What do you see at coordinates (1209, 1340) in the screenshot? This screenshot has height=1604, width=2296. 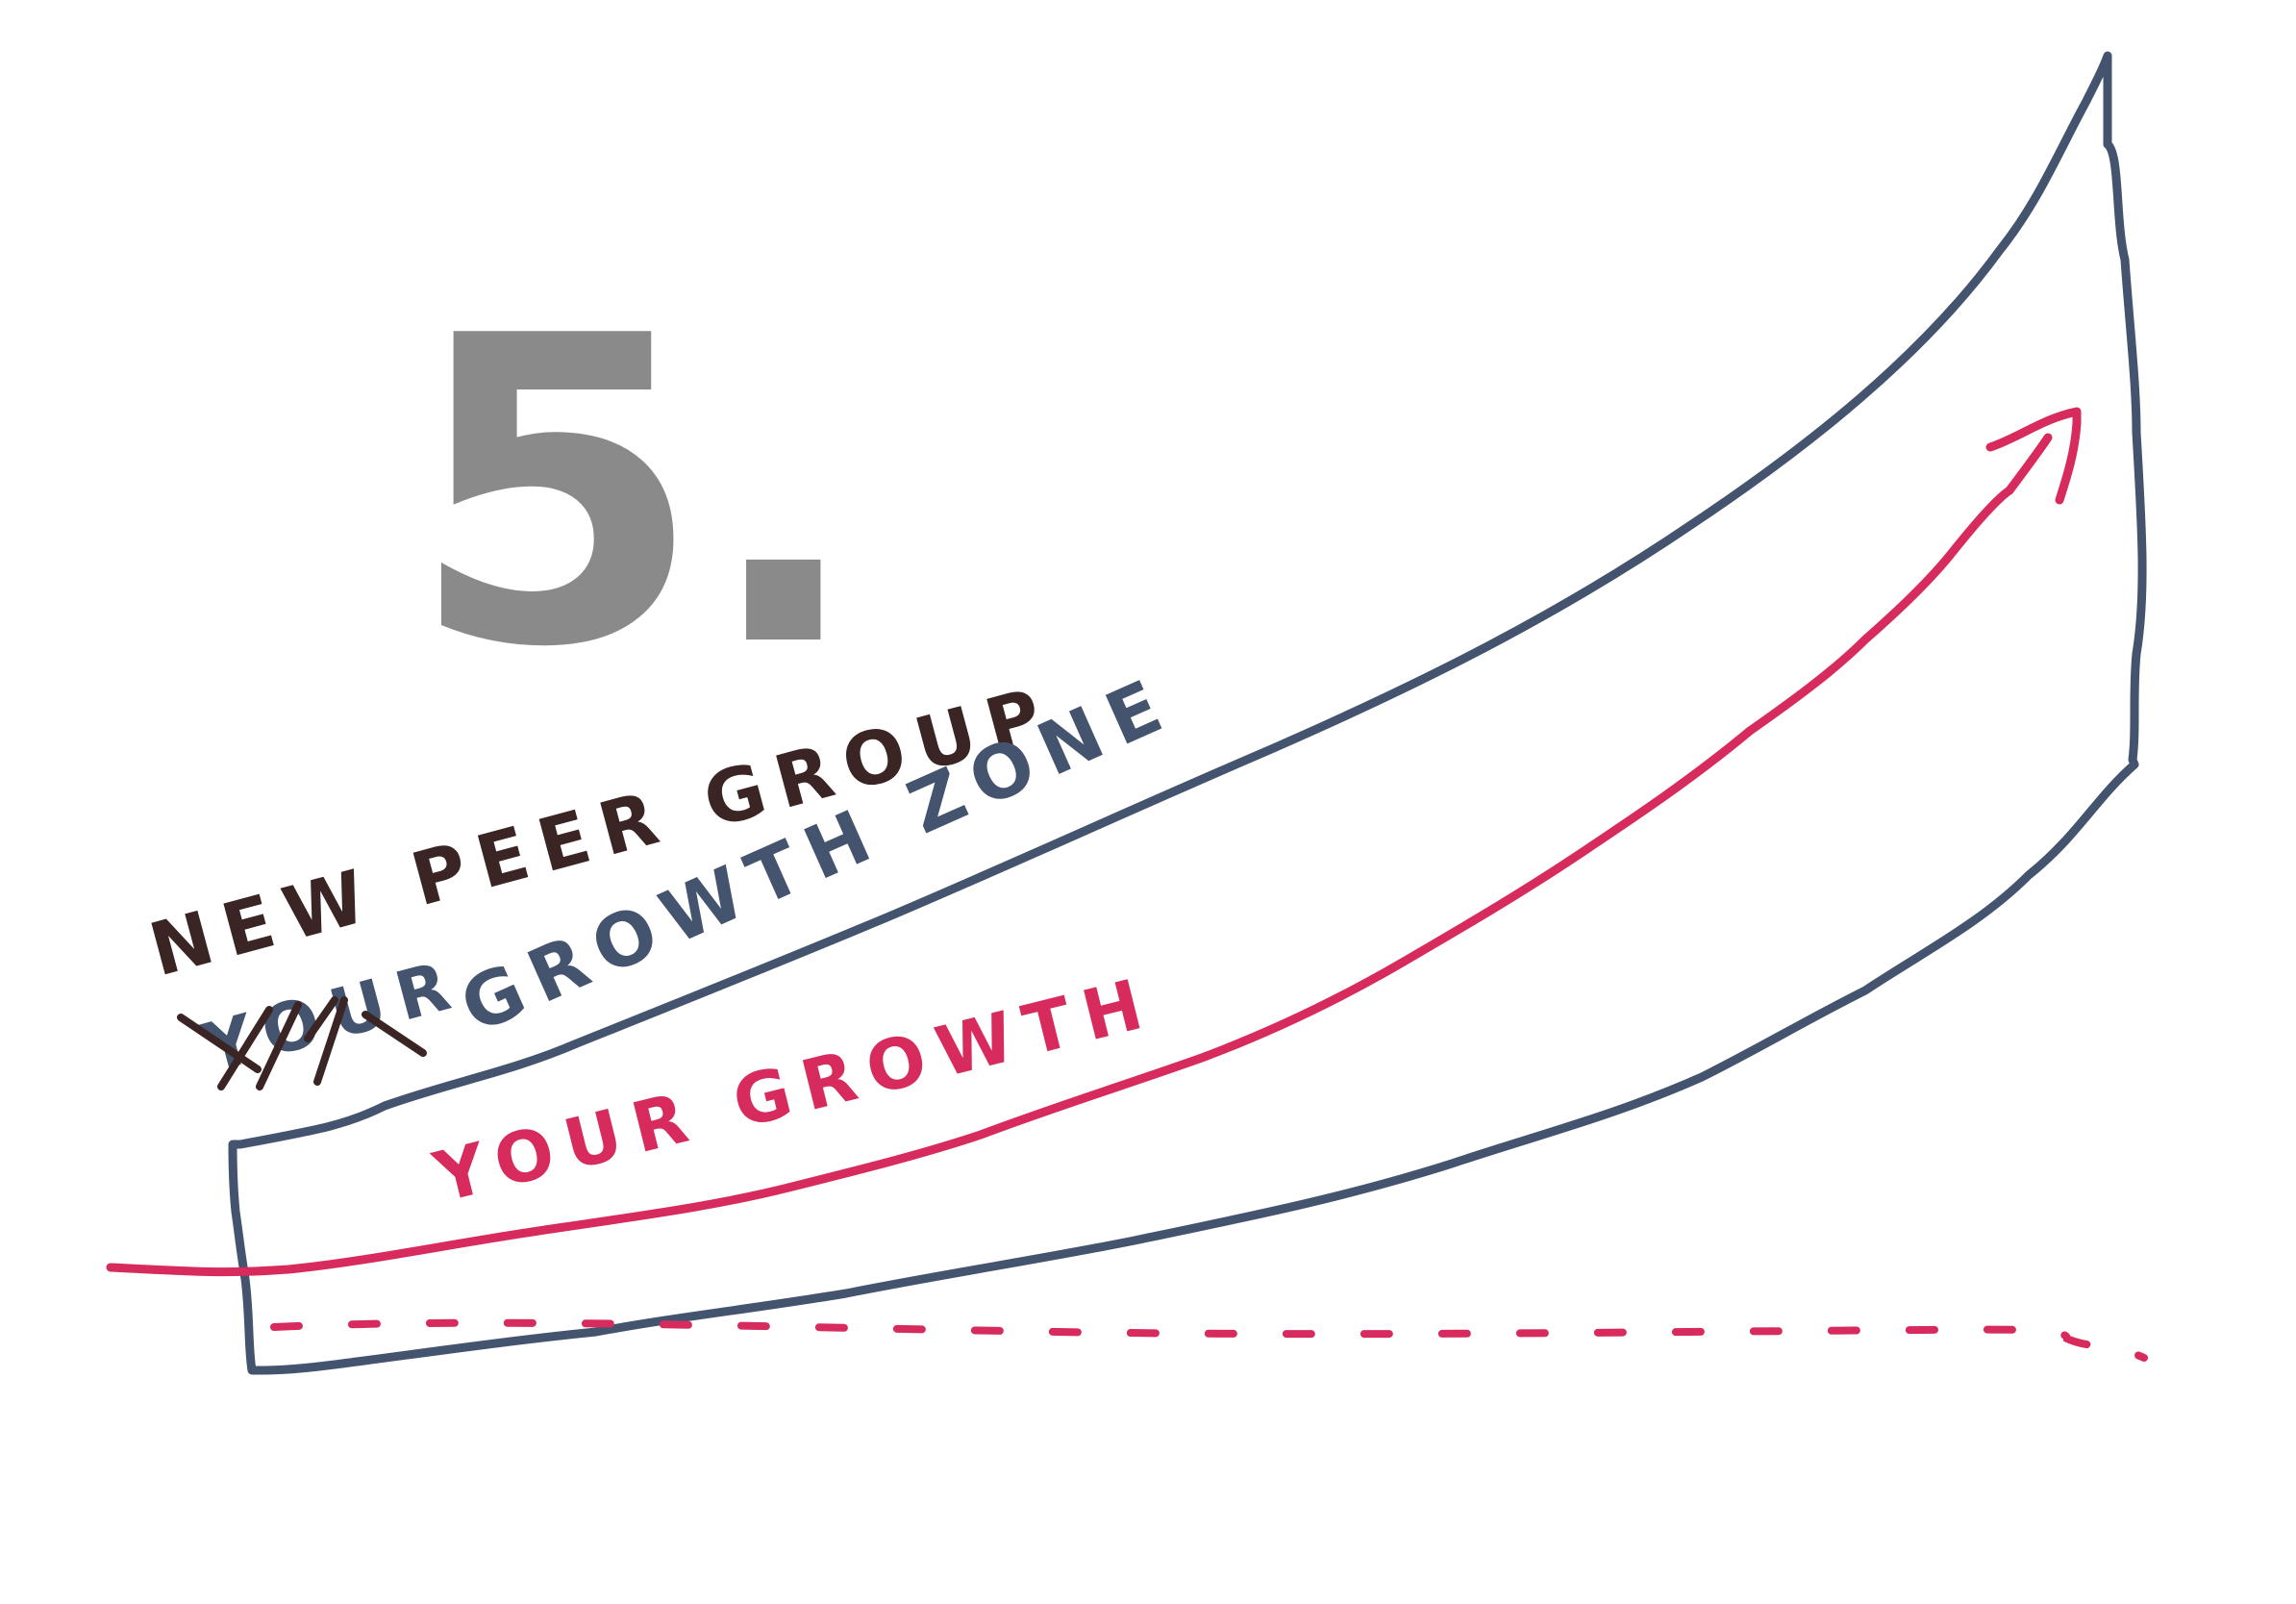 I see `baseline-dashed-line` at bounding box center [1209, 1340].